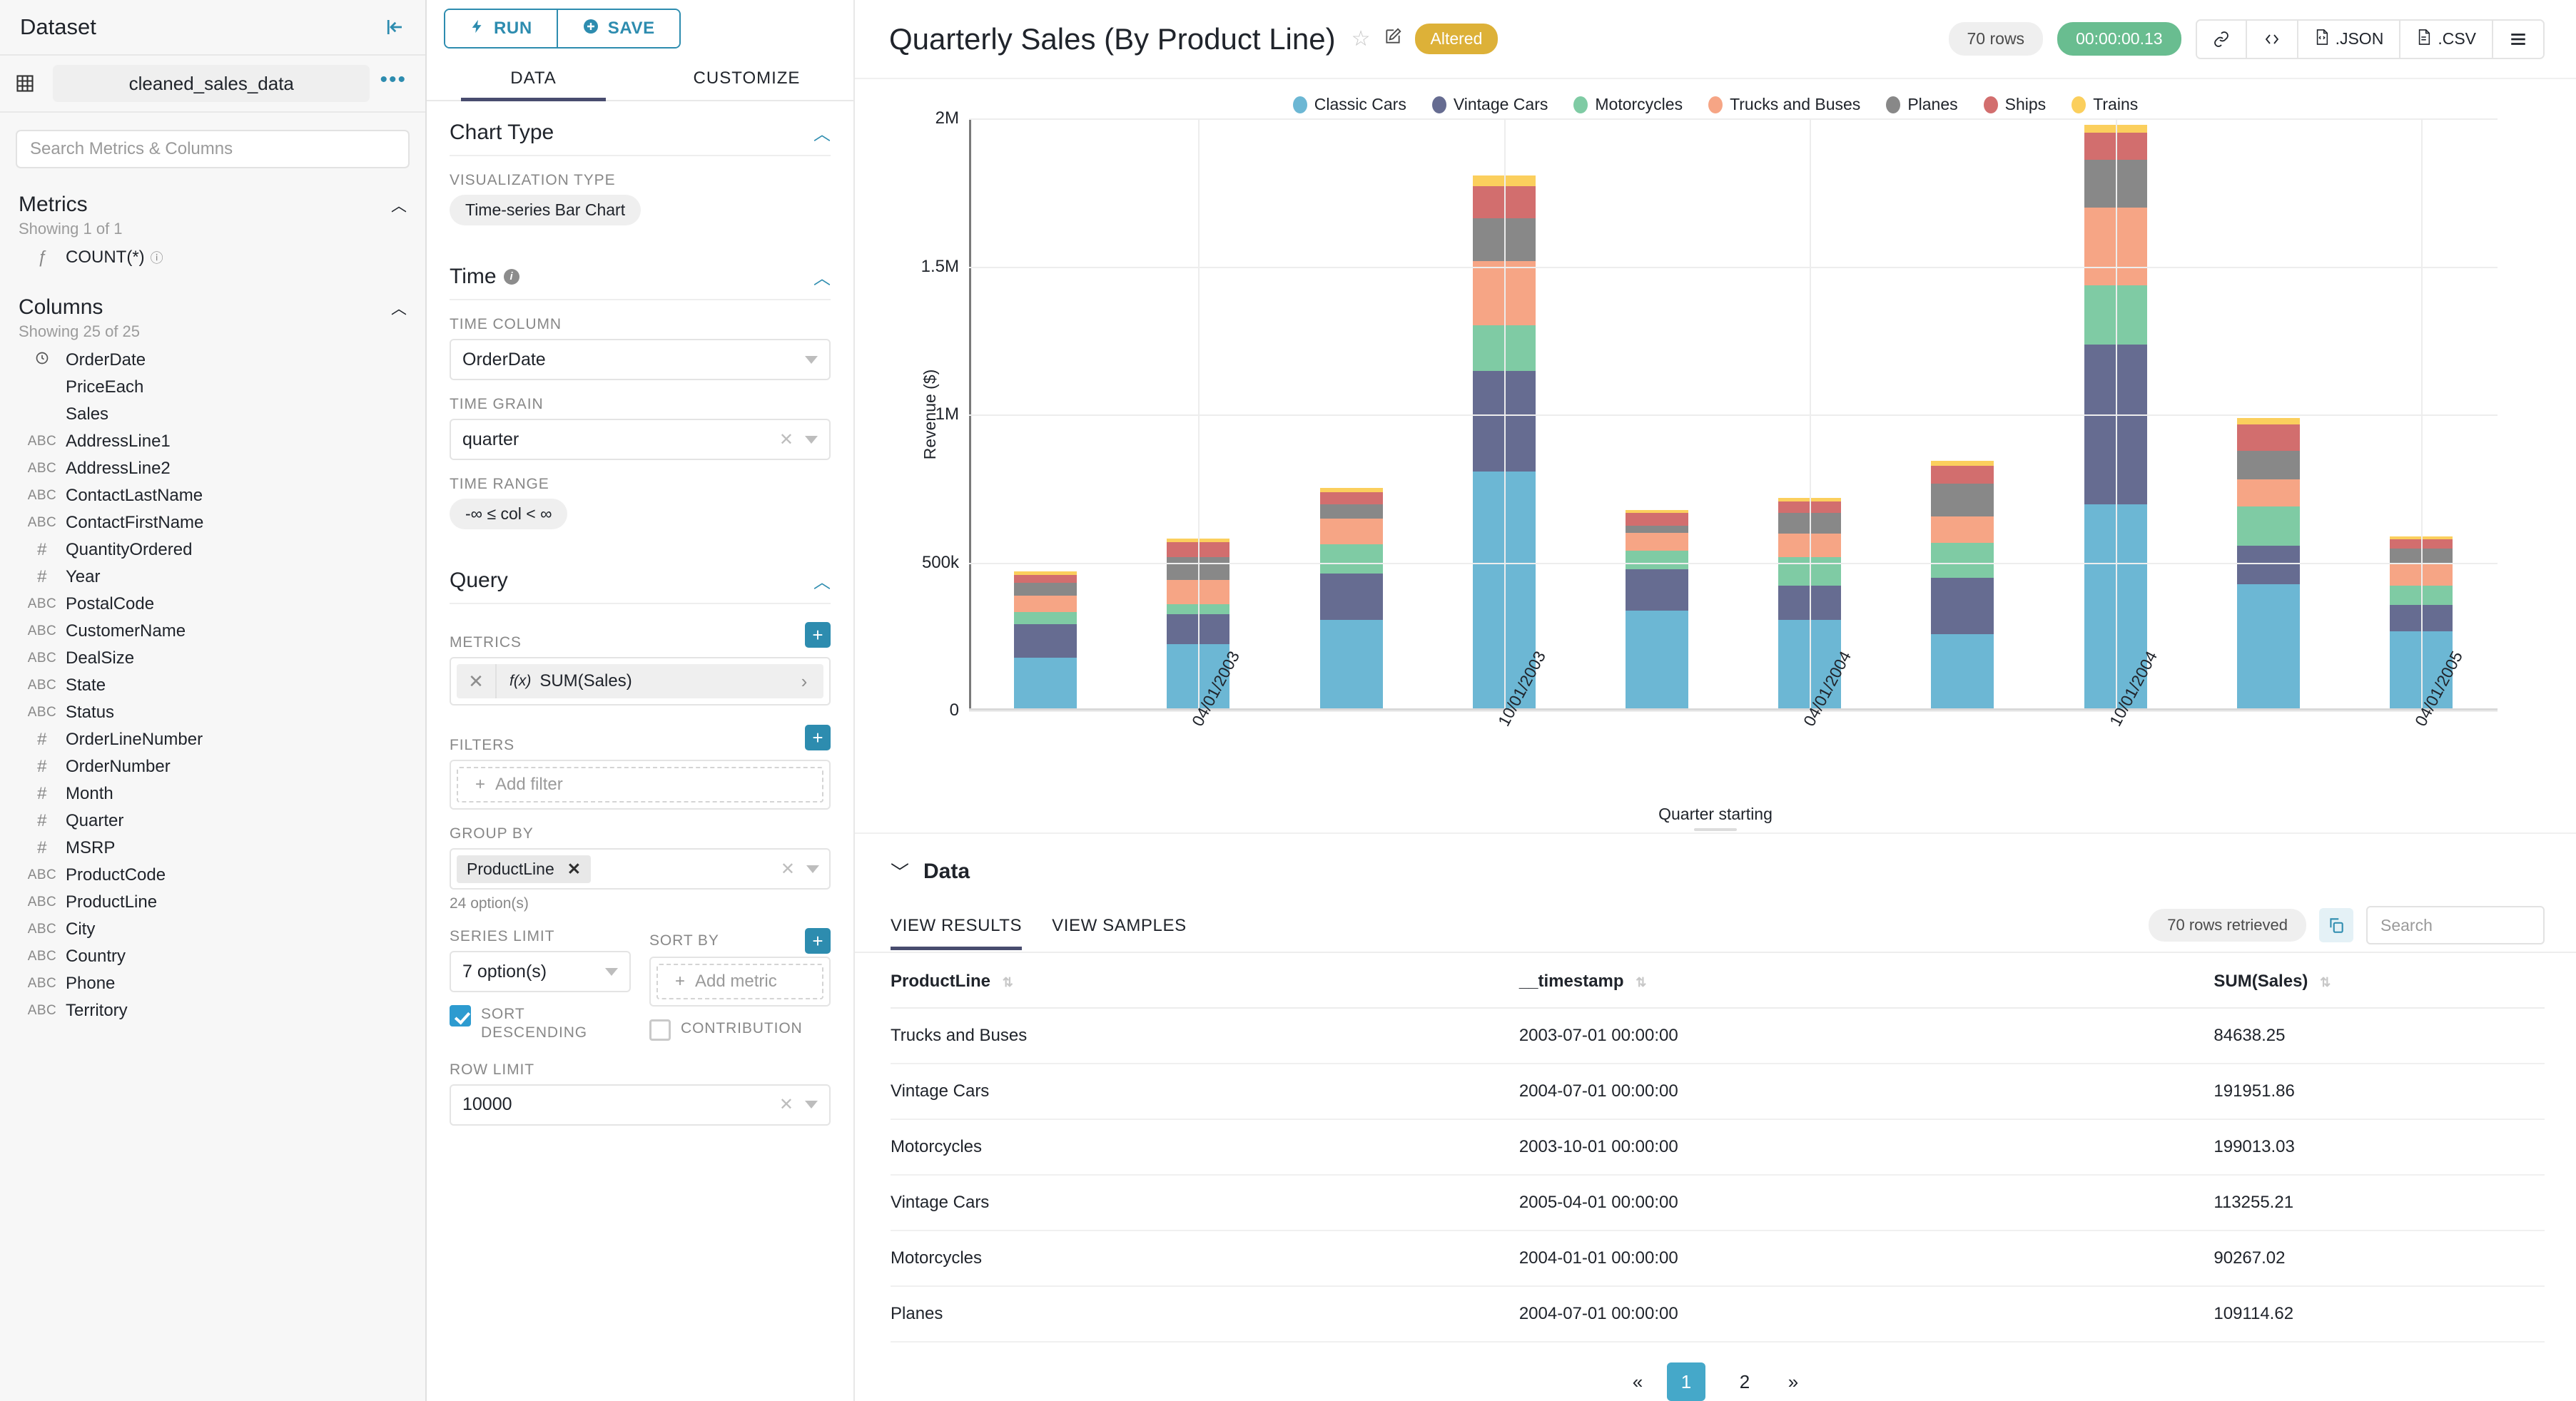 The width and height of the screenshot is (2576, 1401). What do you see at coordinates (640, 439) in the screenshot?
I see `time-grain-select: quarter ✕` at bounding box center [640, 439].